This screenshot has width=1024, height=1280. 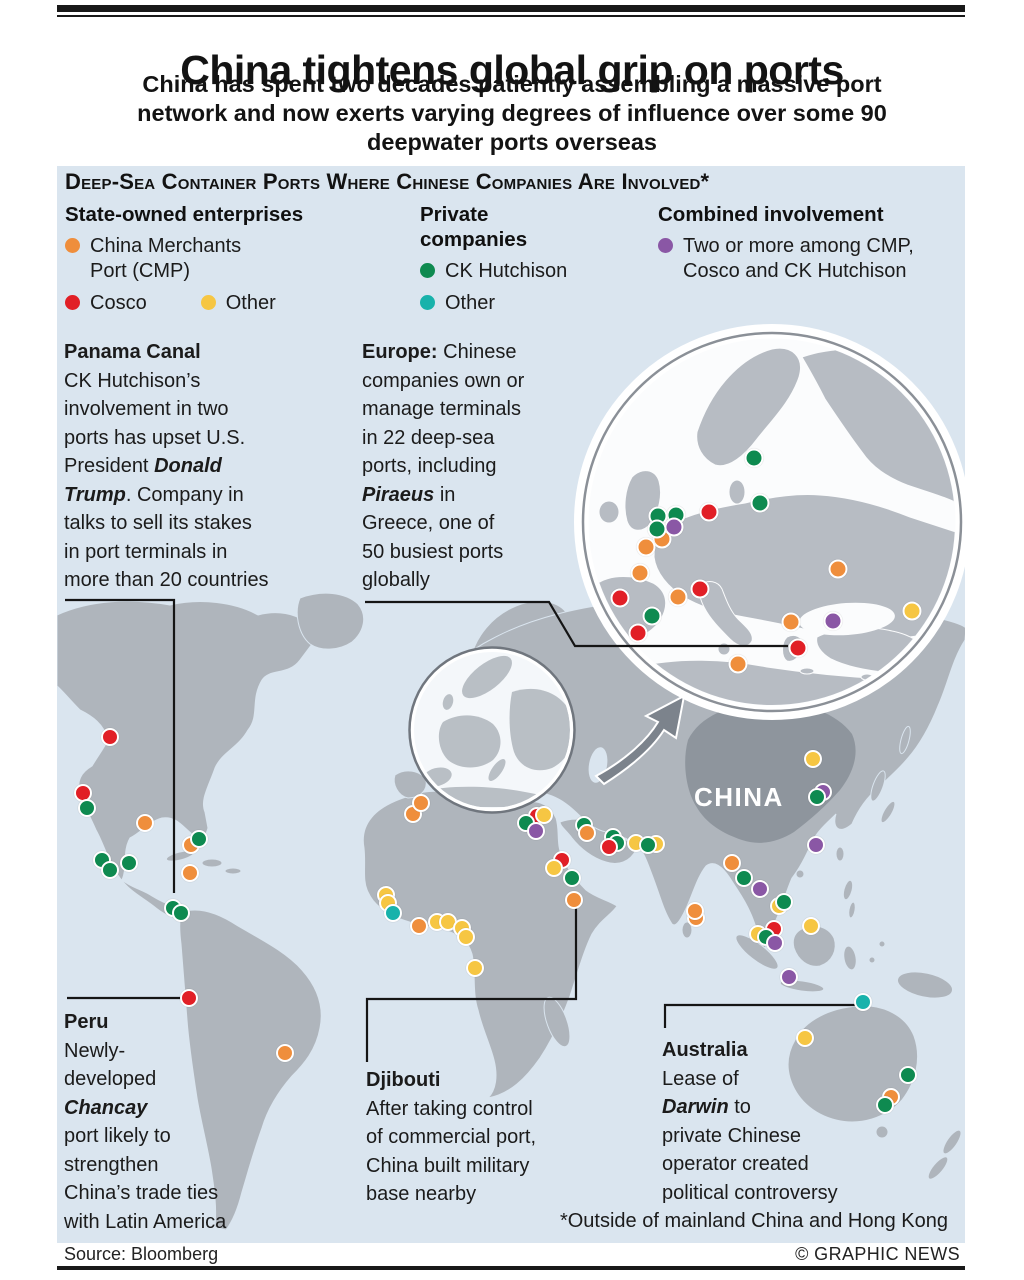 What do you see at coordinates (118, 303) in the screenshot?
I see `legend-item-label: Cosco` at bounding box center [118, 303].